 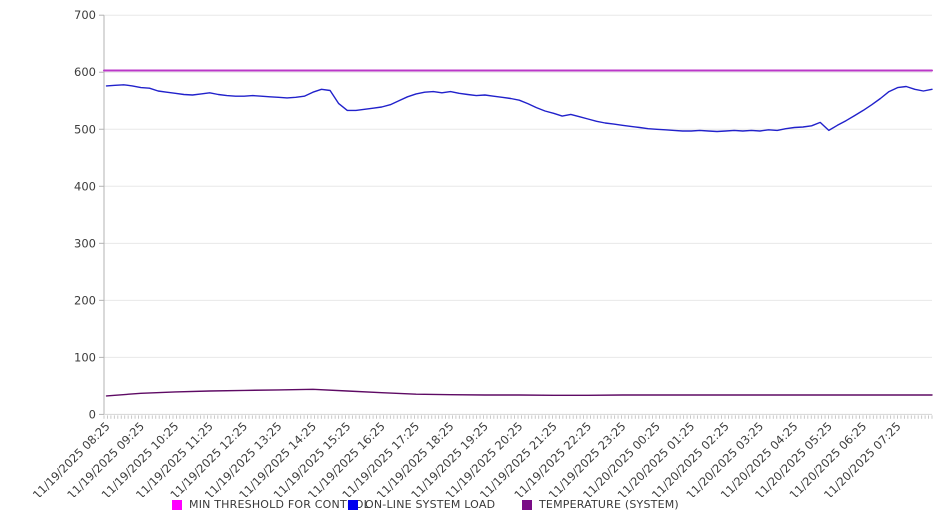 I want to click on legend-item-temperature: TEMPERATURE (SYSTEM), so click(x=600, y=504).